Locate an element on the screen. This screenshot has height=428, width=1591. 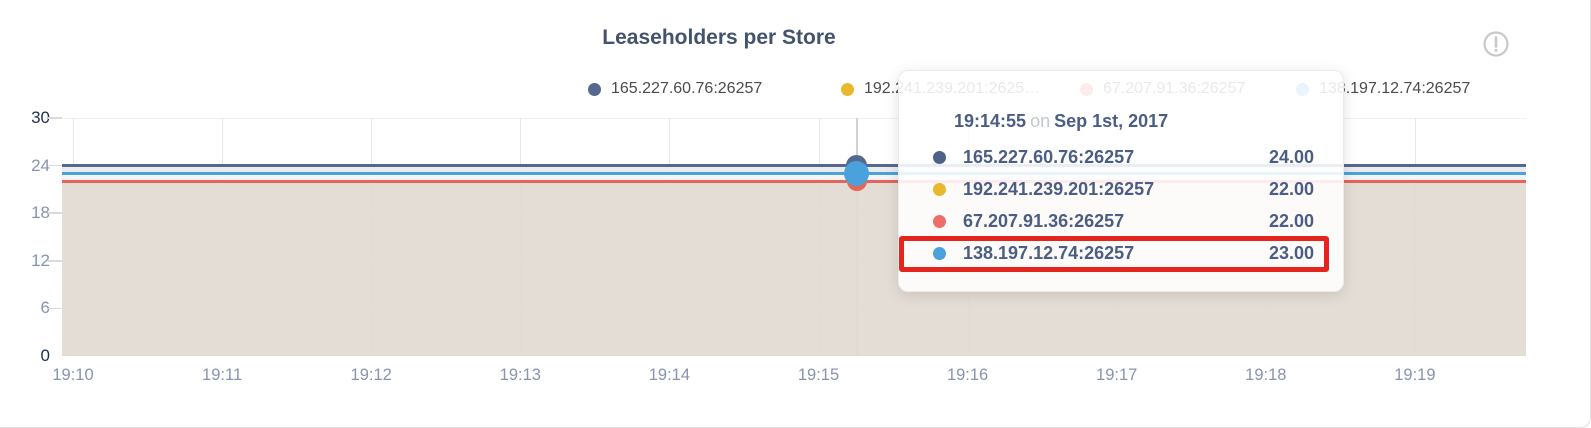
x-axis-label: 19:17 is located at coordinates (1117, 375).